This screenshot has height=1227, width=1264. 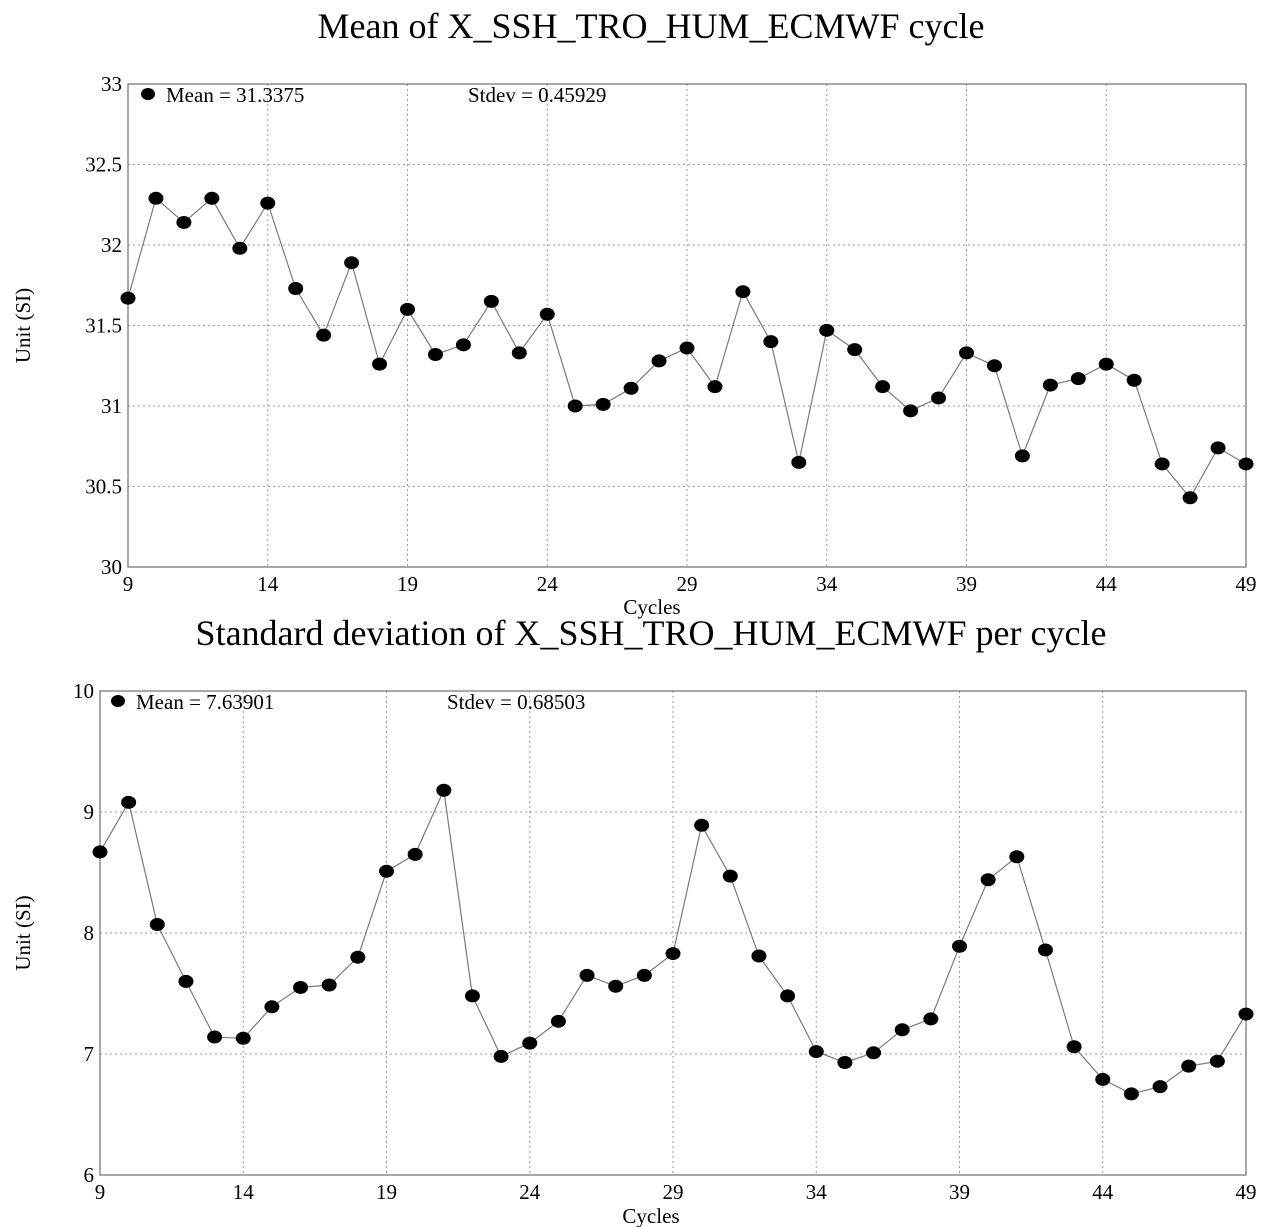 I want to click on y-tick-label: 32.5, so click(x=103, y=165).